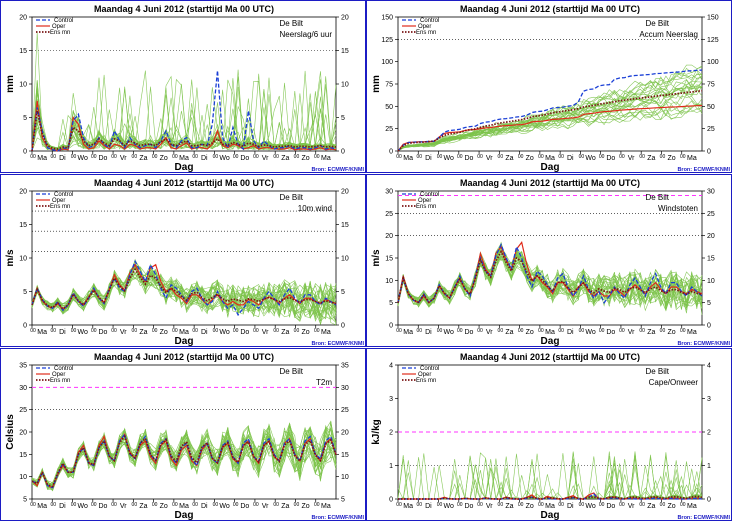 The image size is (732, 521). I want to click on y-tick-label-right: 25, so click(345, 410).